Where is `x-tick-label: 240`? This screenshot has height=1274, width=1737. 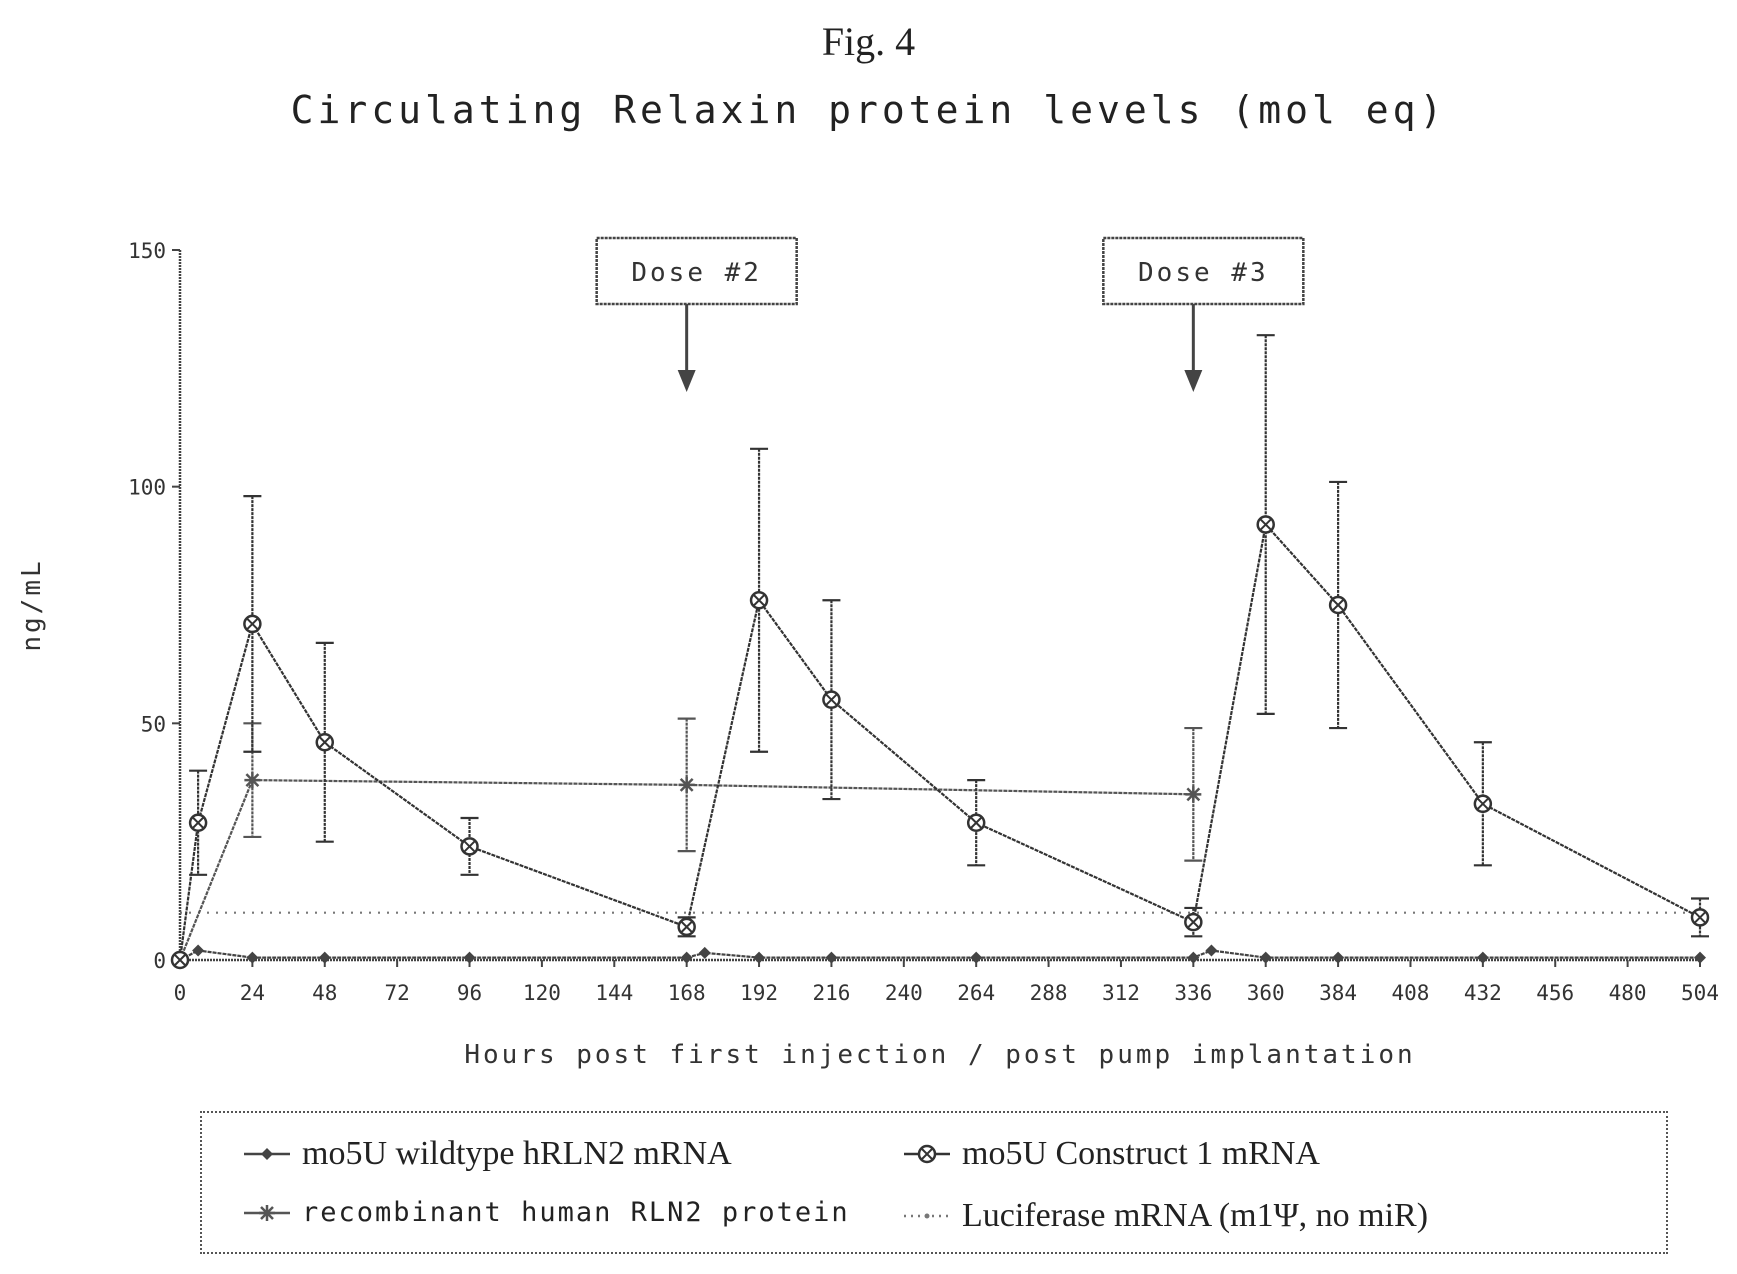 x-tick-label: 240 is located at coordinates (904, 993).